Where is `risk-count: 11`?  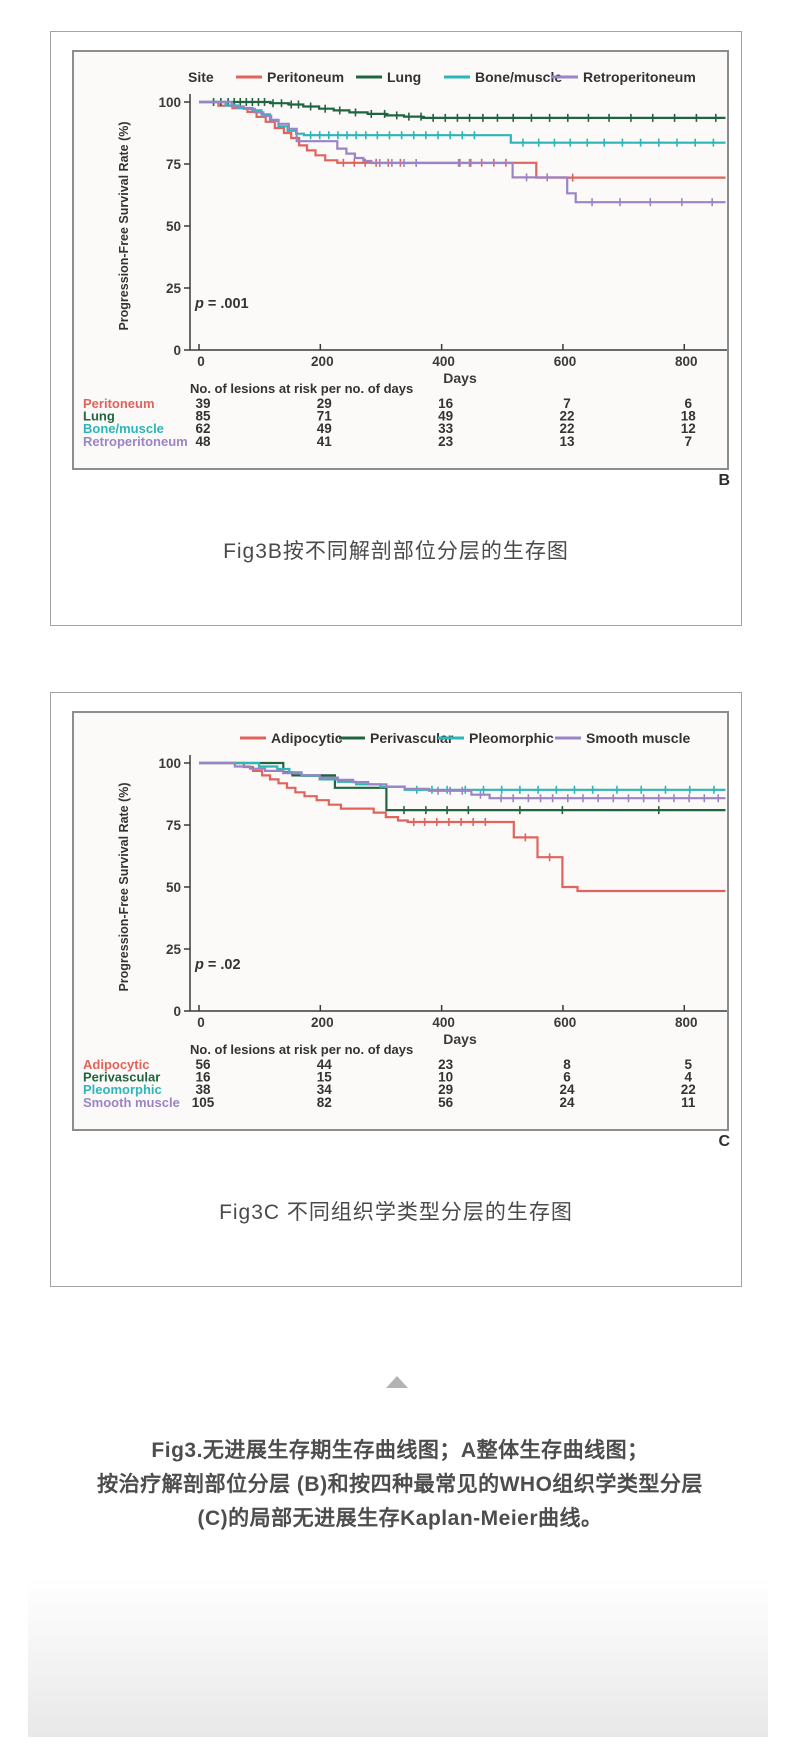 risk-count: 11 is located at coordinates (688, 1102).